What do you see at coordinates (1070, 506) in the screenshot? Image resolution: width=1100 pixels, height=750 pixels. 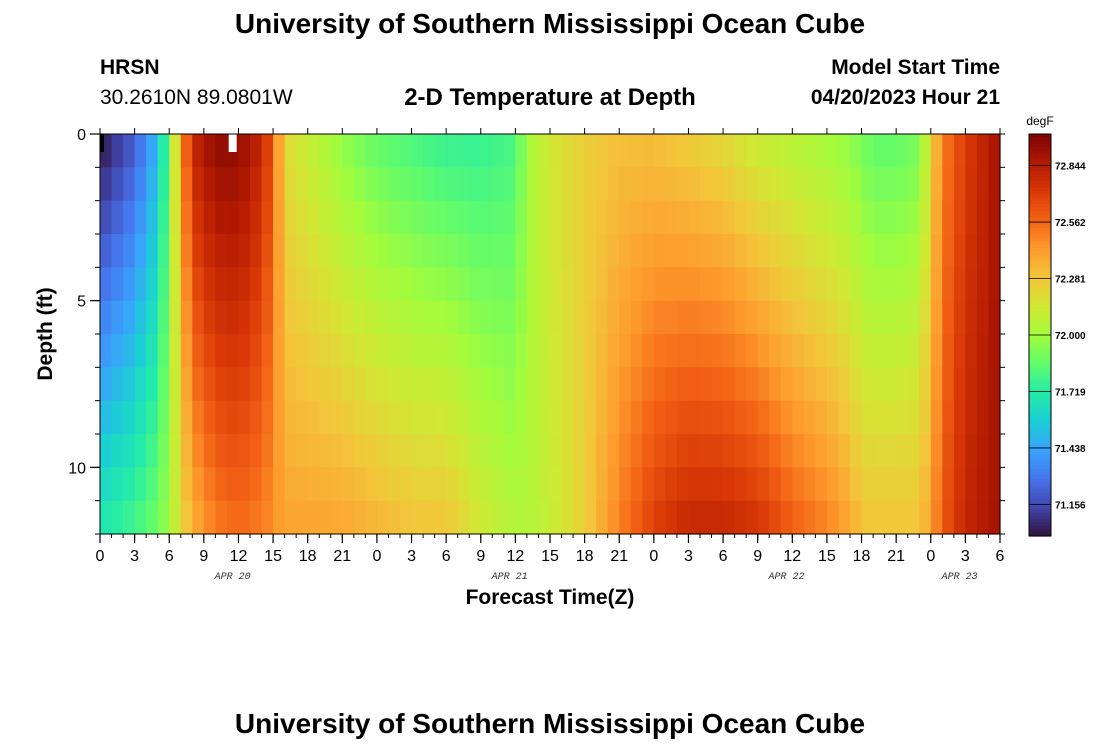 I see `colorbar-tick-label: 71.156` at bounding box center [1070, 506].